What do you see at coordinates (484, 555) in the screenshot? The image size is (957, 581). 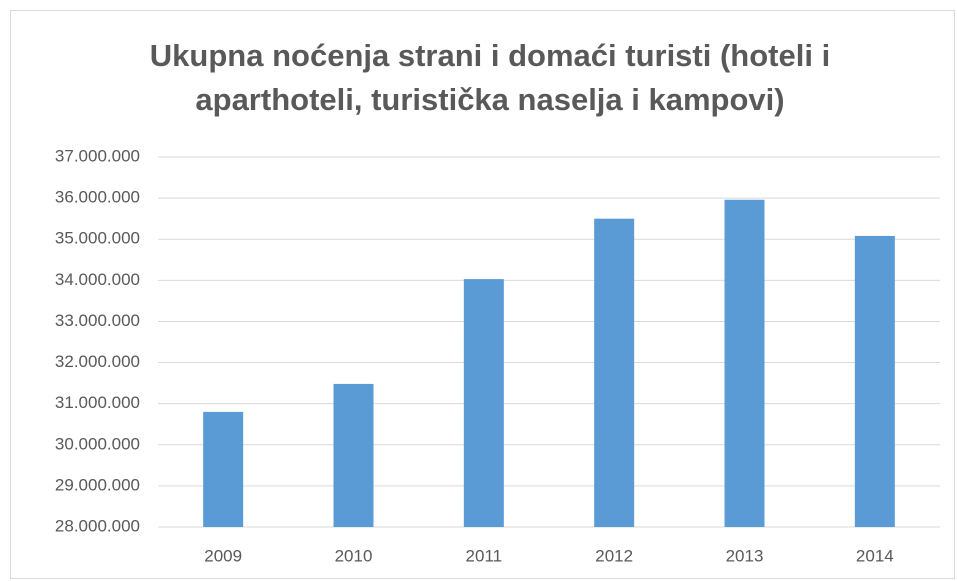 I see `x-tick-label: 2011` at bounding box center [484, 555].